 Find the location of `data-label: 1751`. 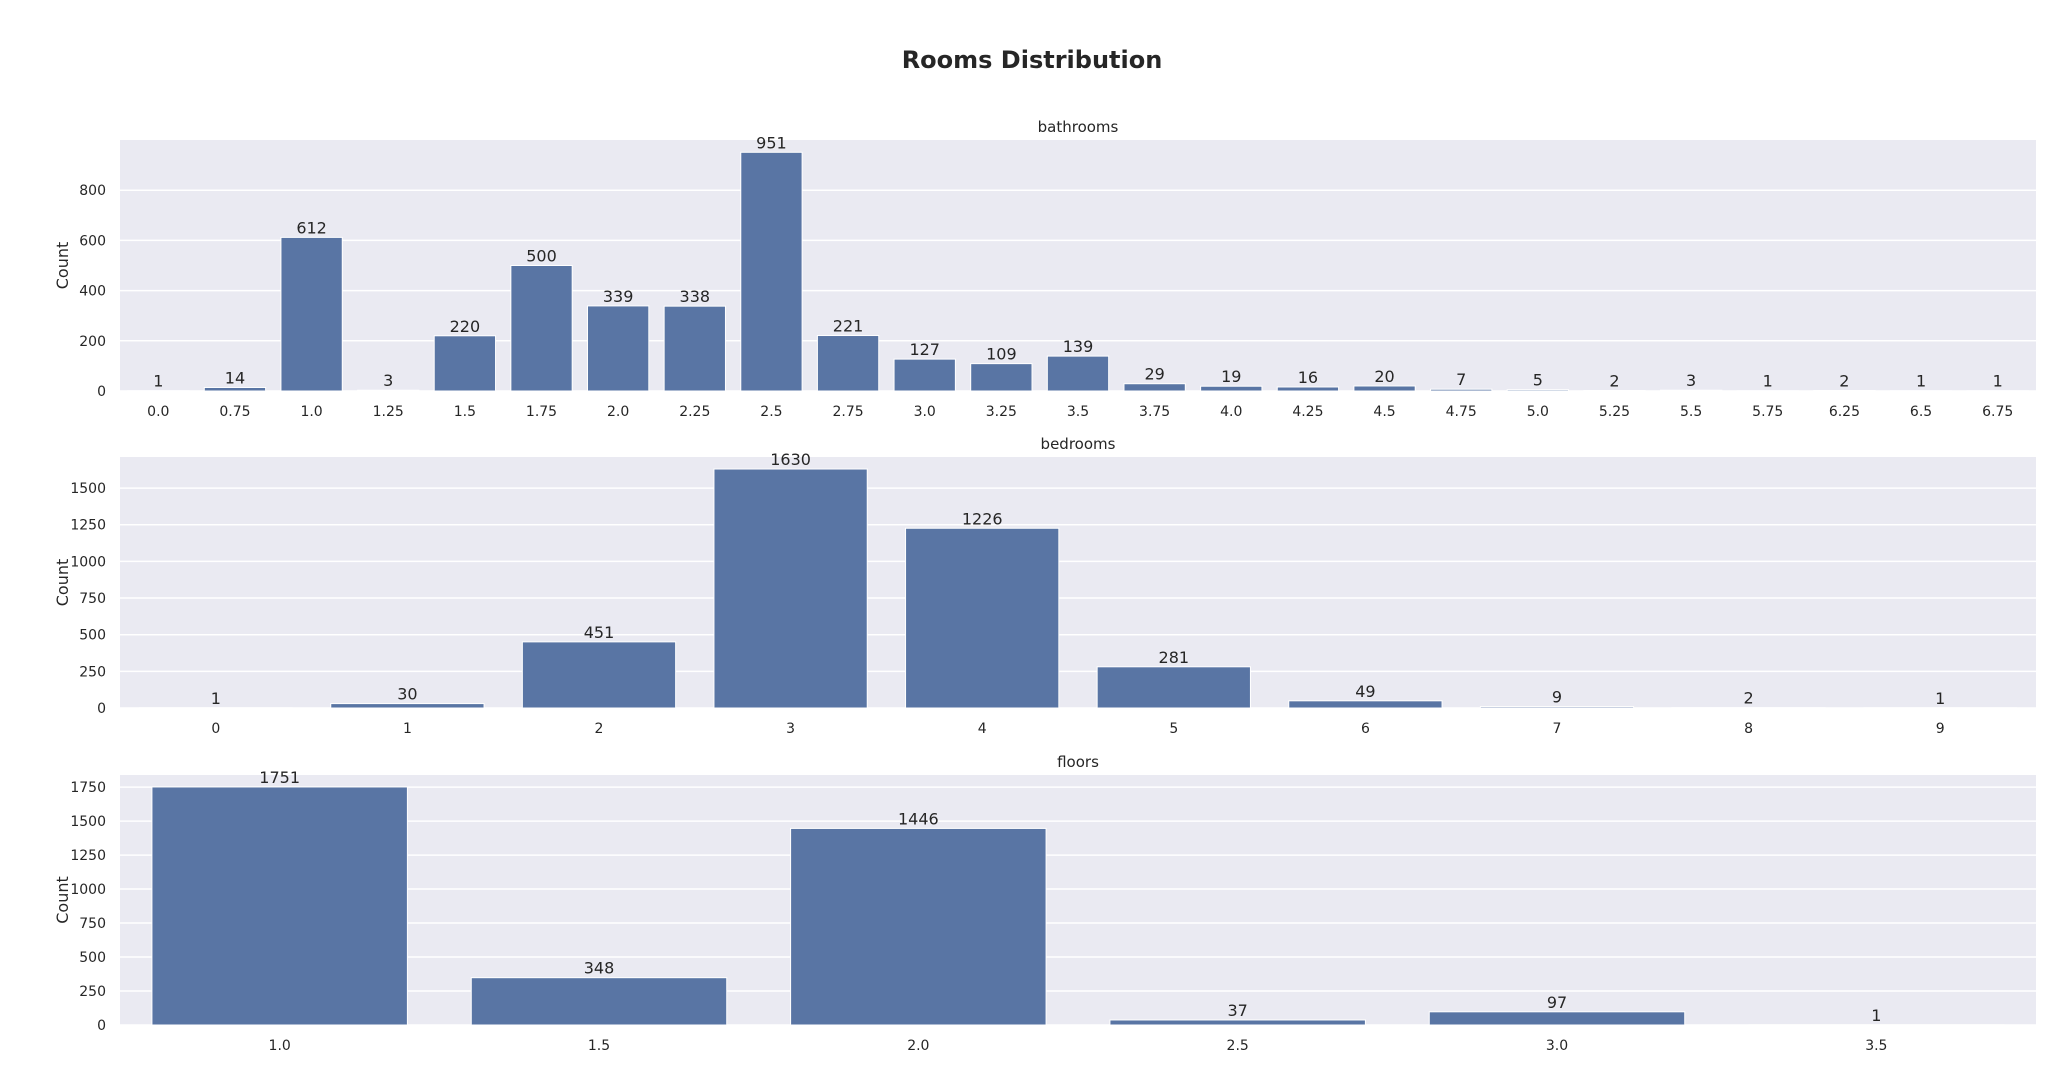

data-label: 1751 is located at coordinates (279, 777).